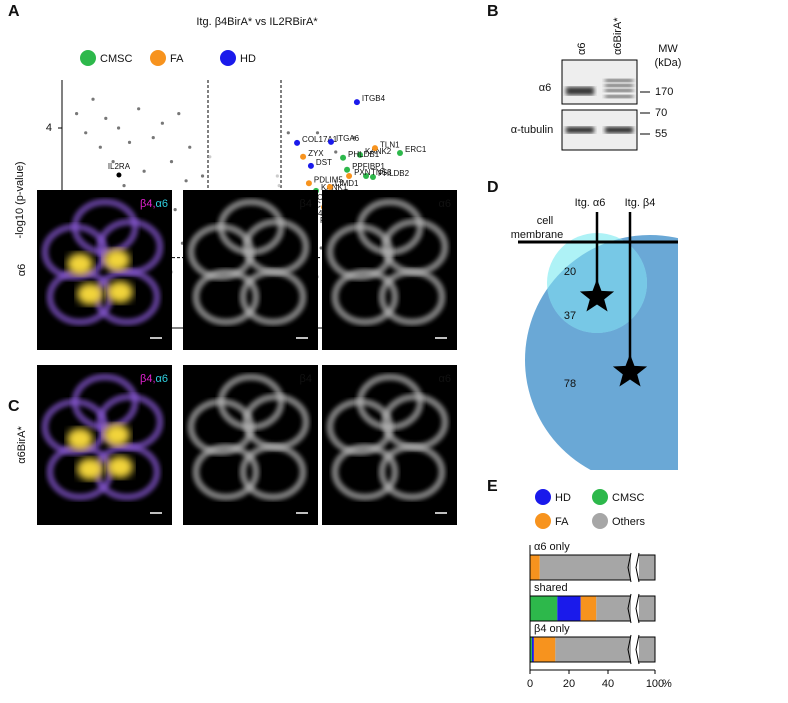  What do you see at coordinates (257, 22) in the screenshot?
I see `chart-title: Itg. β4BirA* vs IL2RBirA*` at bounding box center [257, 22].